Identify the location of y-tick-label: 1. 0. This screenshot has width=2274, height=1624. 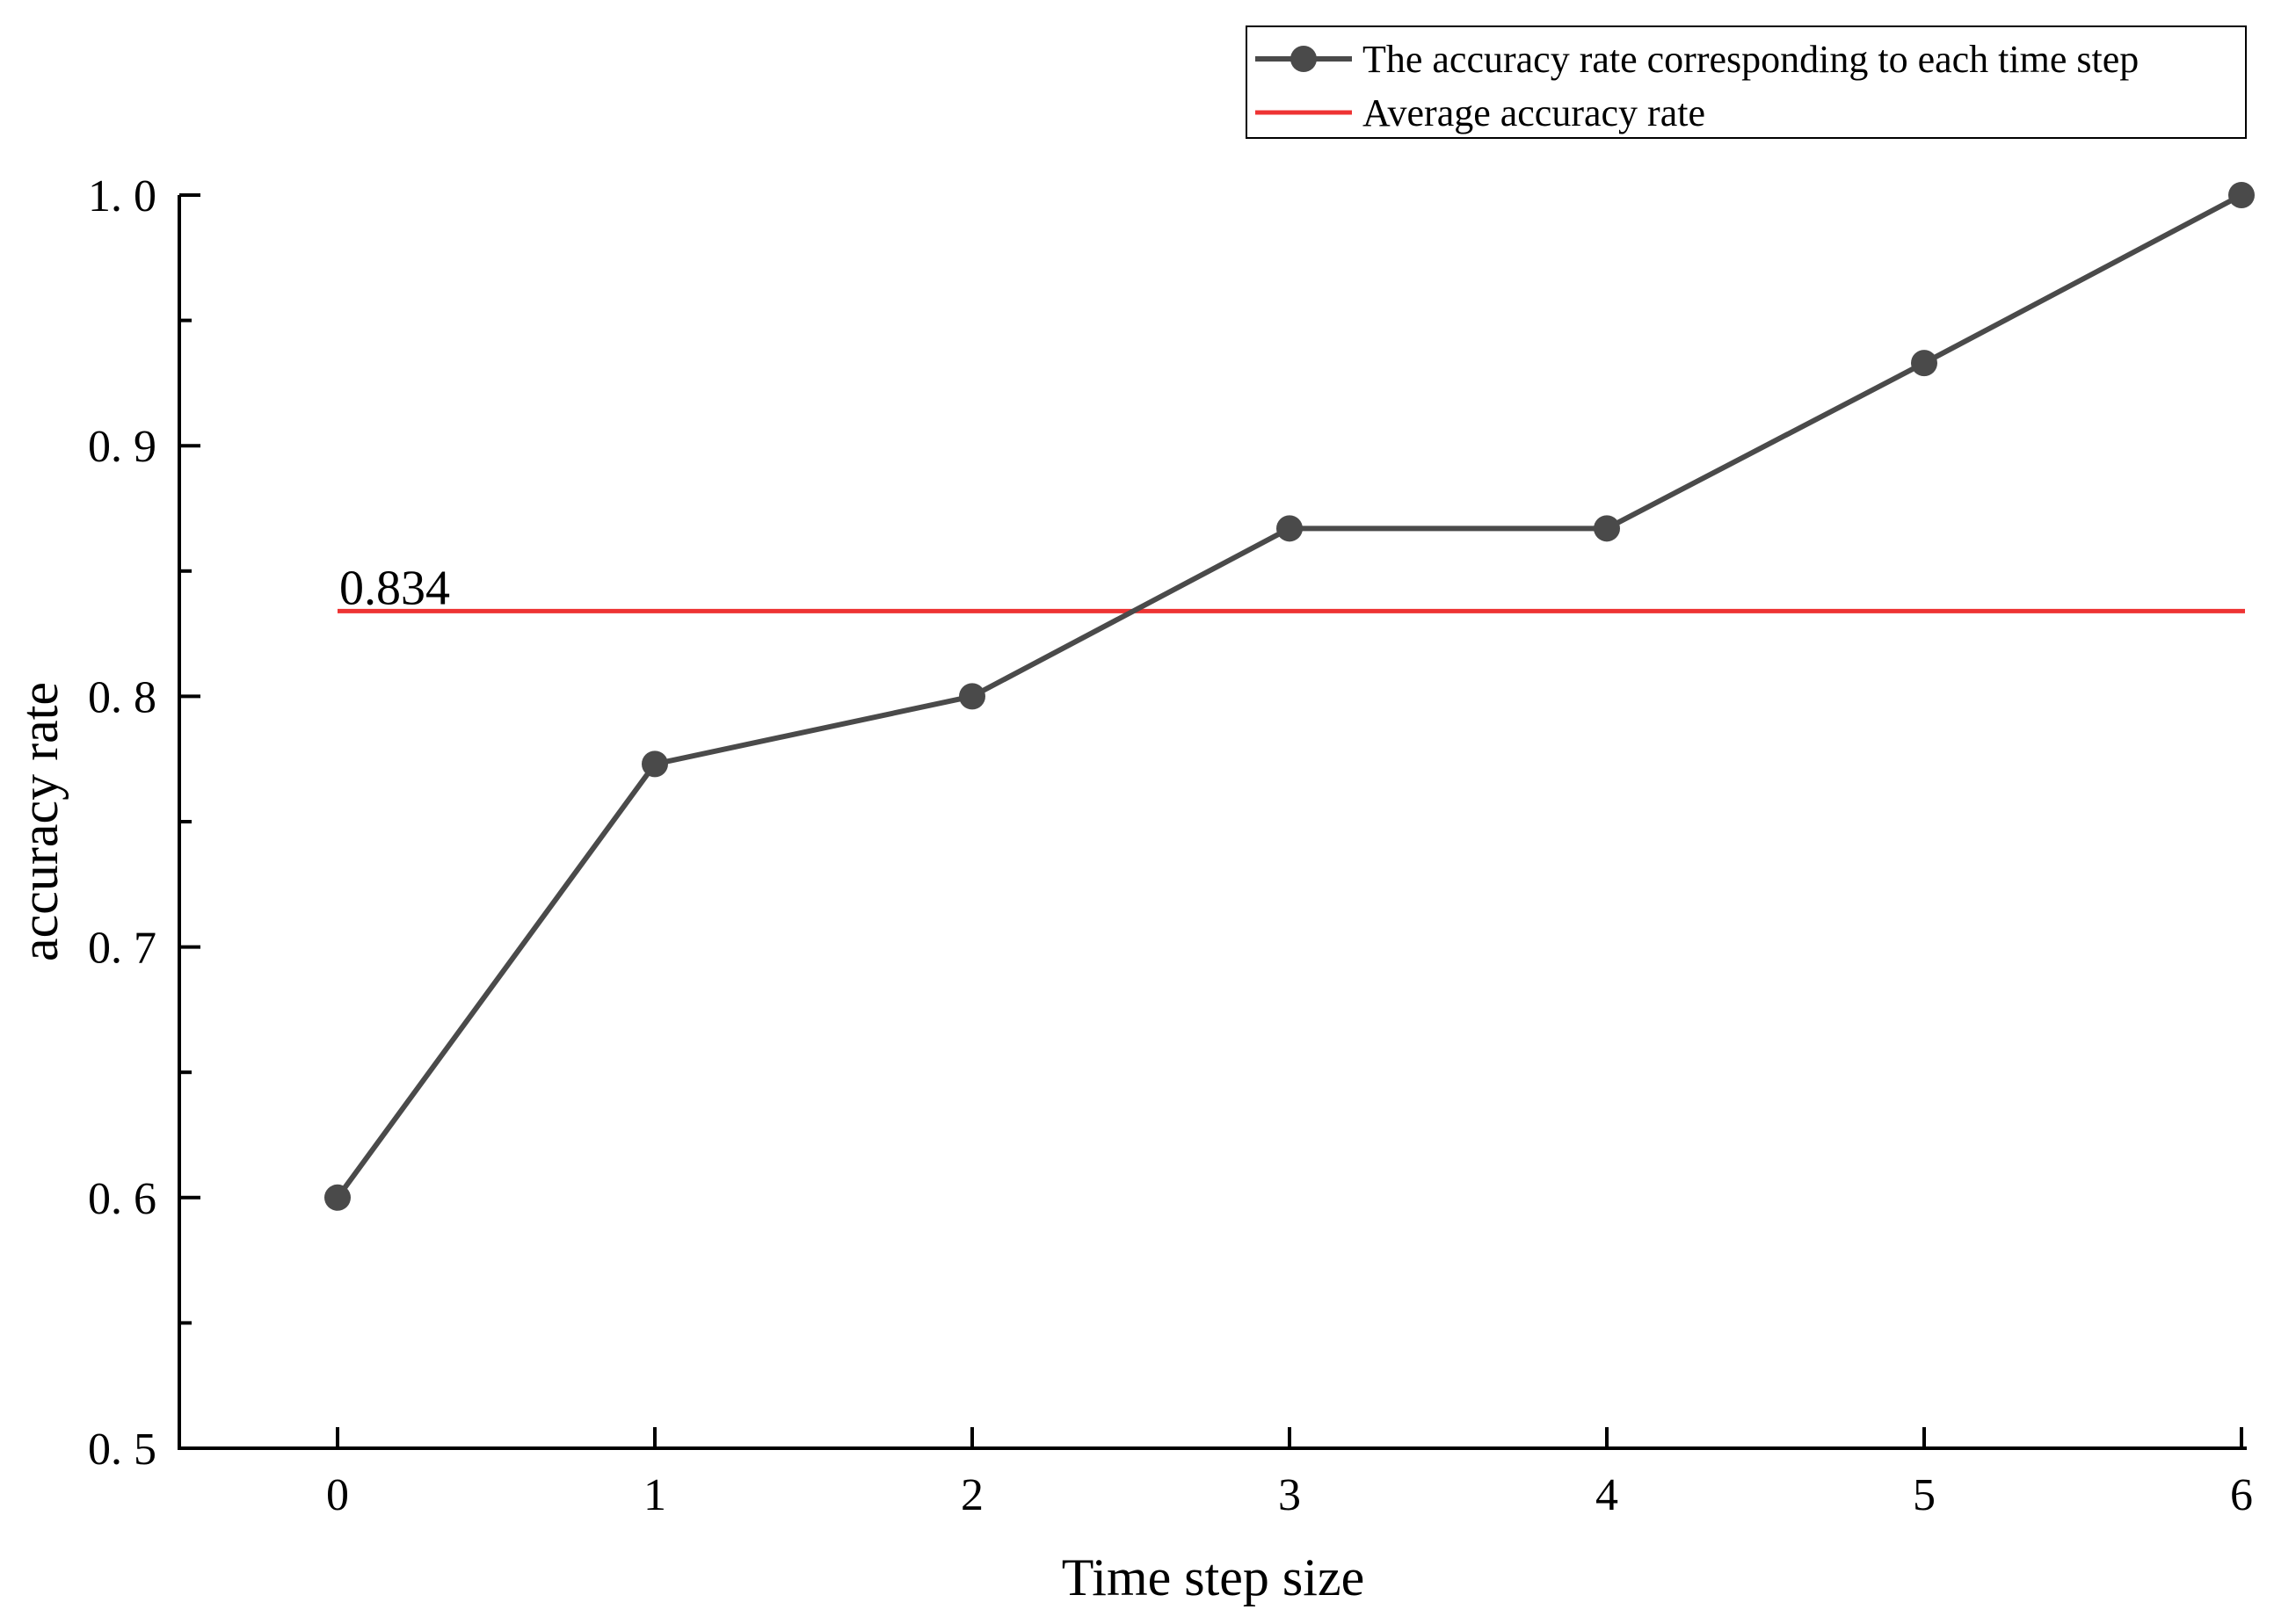
(122, 196).